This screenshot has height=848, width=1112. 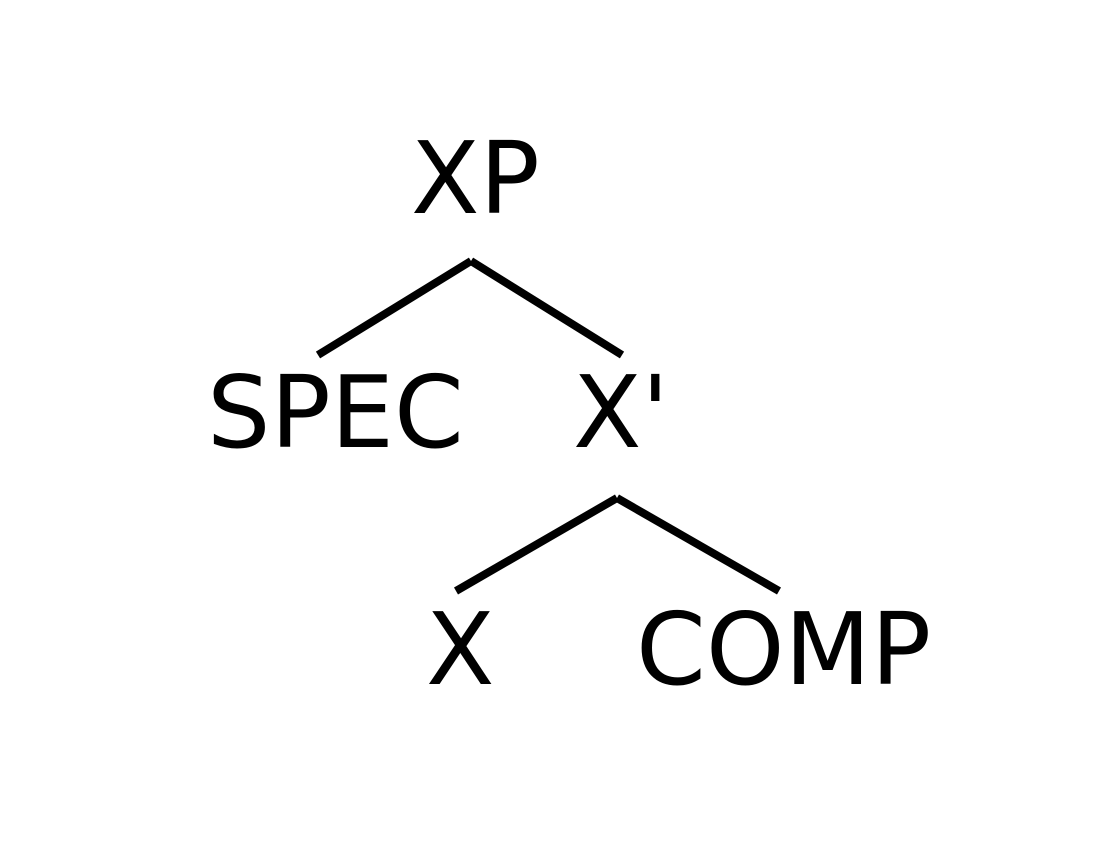 What do you see at coordinates (536, 544) in the screenshot?
I see `edge-xbar-x` at bounding box center [536, 544].